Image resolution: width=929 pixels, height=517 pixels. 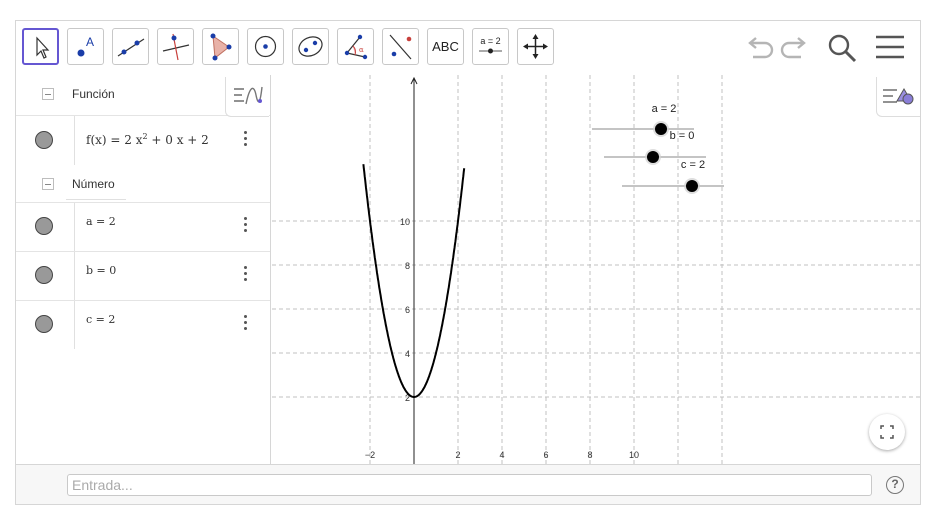 What do you see at coordinates (414, 270) in the screenshot?
I see `axes` at bounding box center [414, 270].